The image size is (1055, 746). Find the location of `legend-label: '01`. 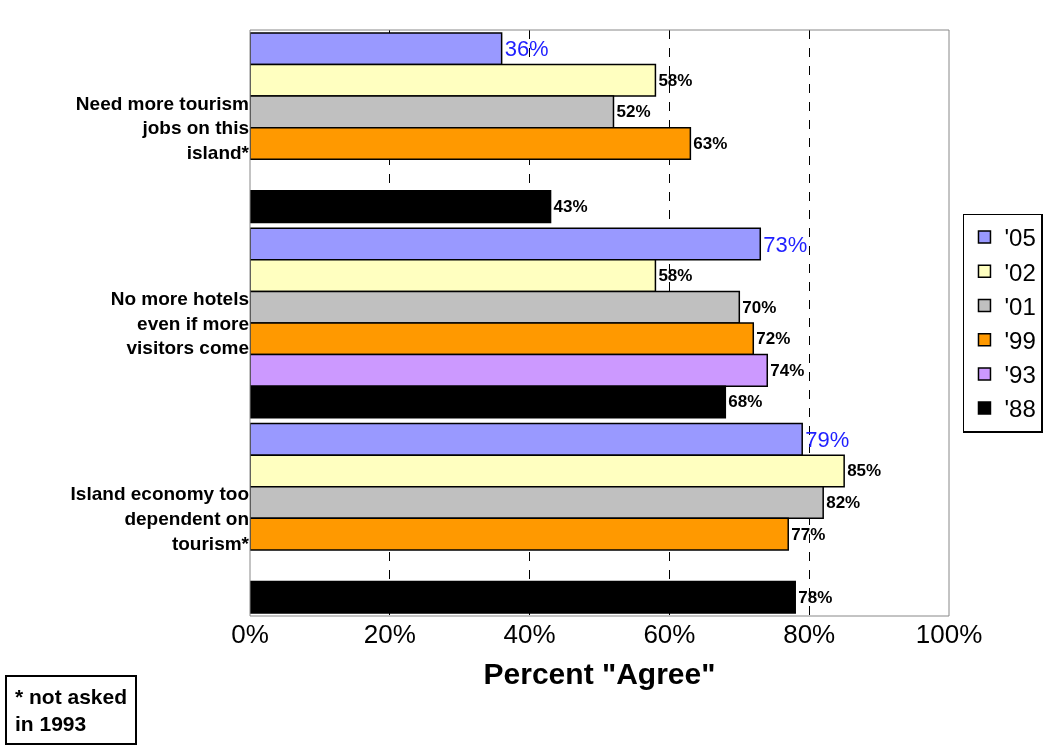

legend-label: '01 is located at coordinates (1020, 306).